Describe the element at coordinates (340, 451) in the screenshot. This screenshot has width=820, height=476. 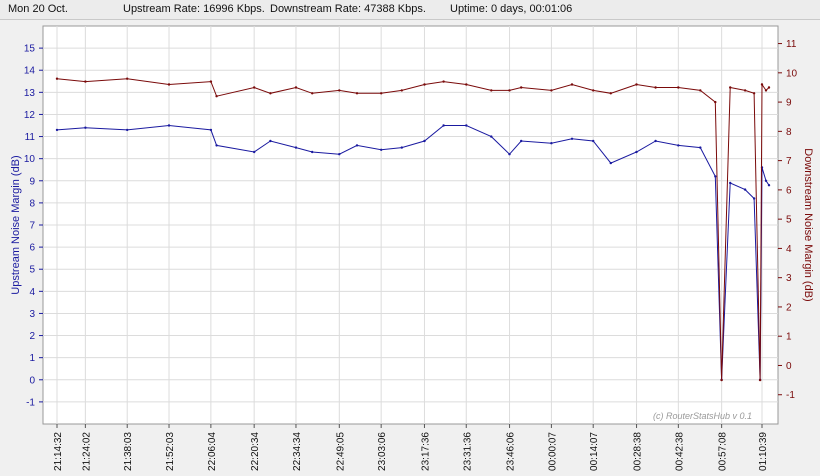
I see `x-tick-label: 22:49:05` at that location.